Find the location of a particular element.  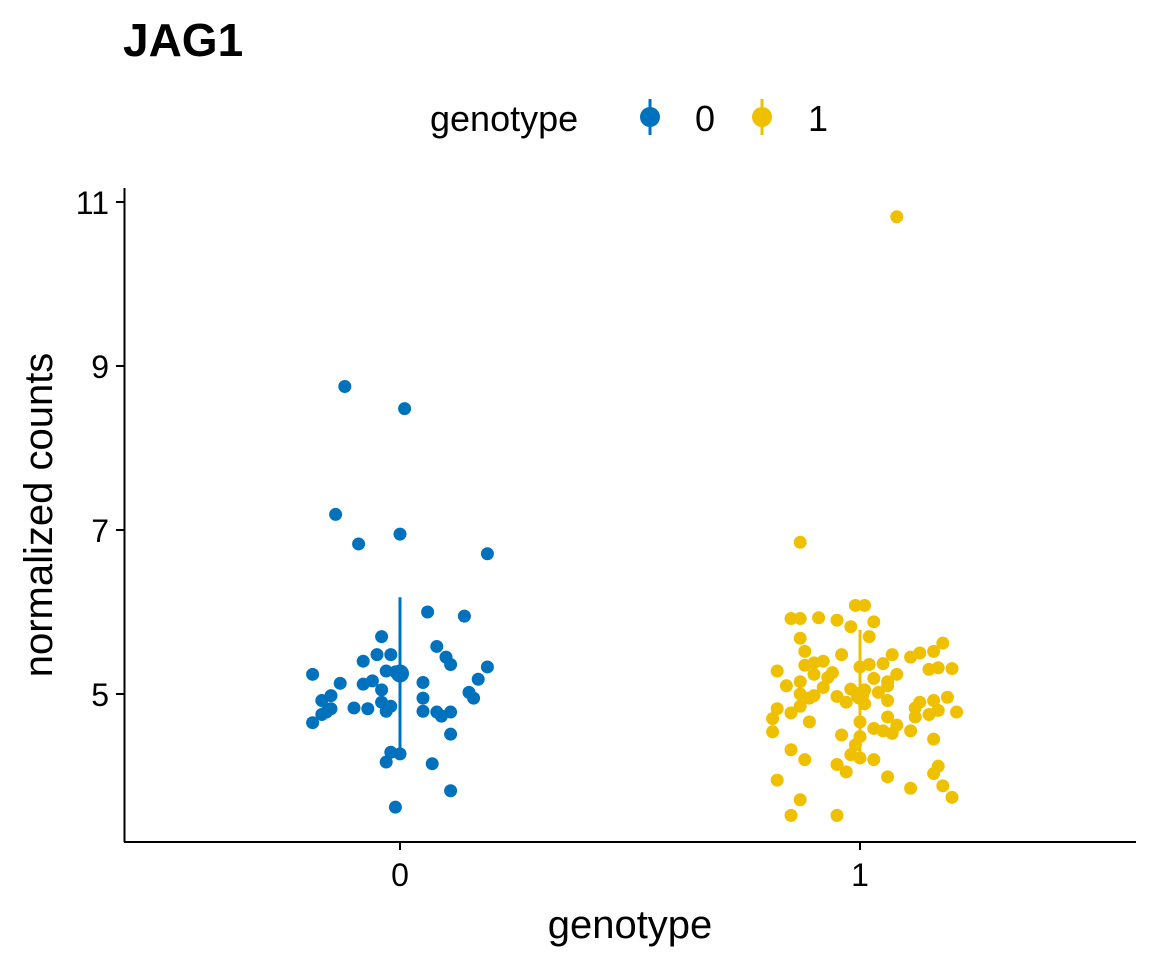

legend-key-0-dot is located at coordinates (650, 117).